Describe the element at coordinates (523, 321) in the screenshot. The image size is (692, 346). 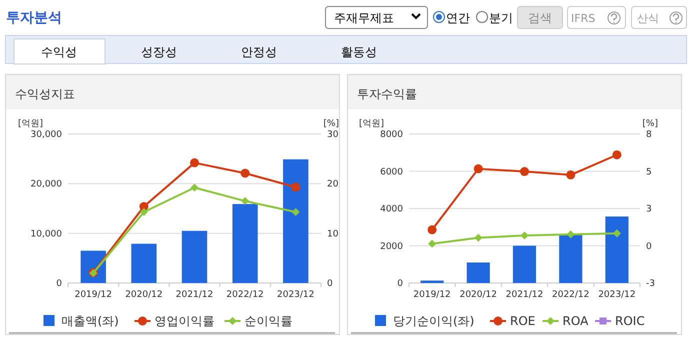
I see `legend-label: ROE` at that location.